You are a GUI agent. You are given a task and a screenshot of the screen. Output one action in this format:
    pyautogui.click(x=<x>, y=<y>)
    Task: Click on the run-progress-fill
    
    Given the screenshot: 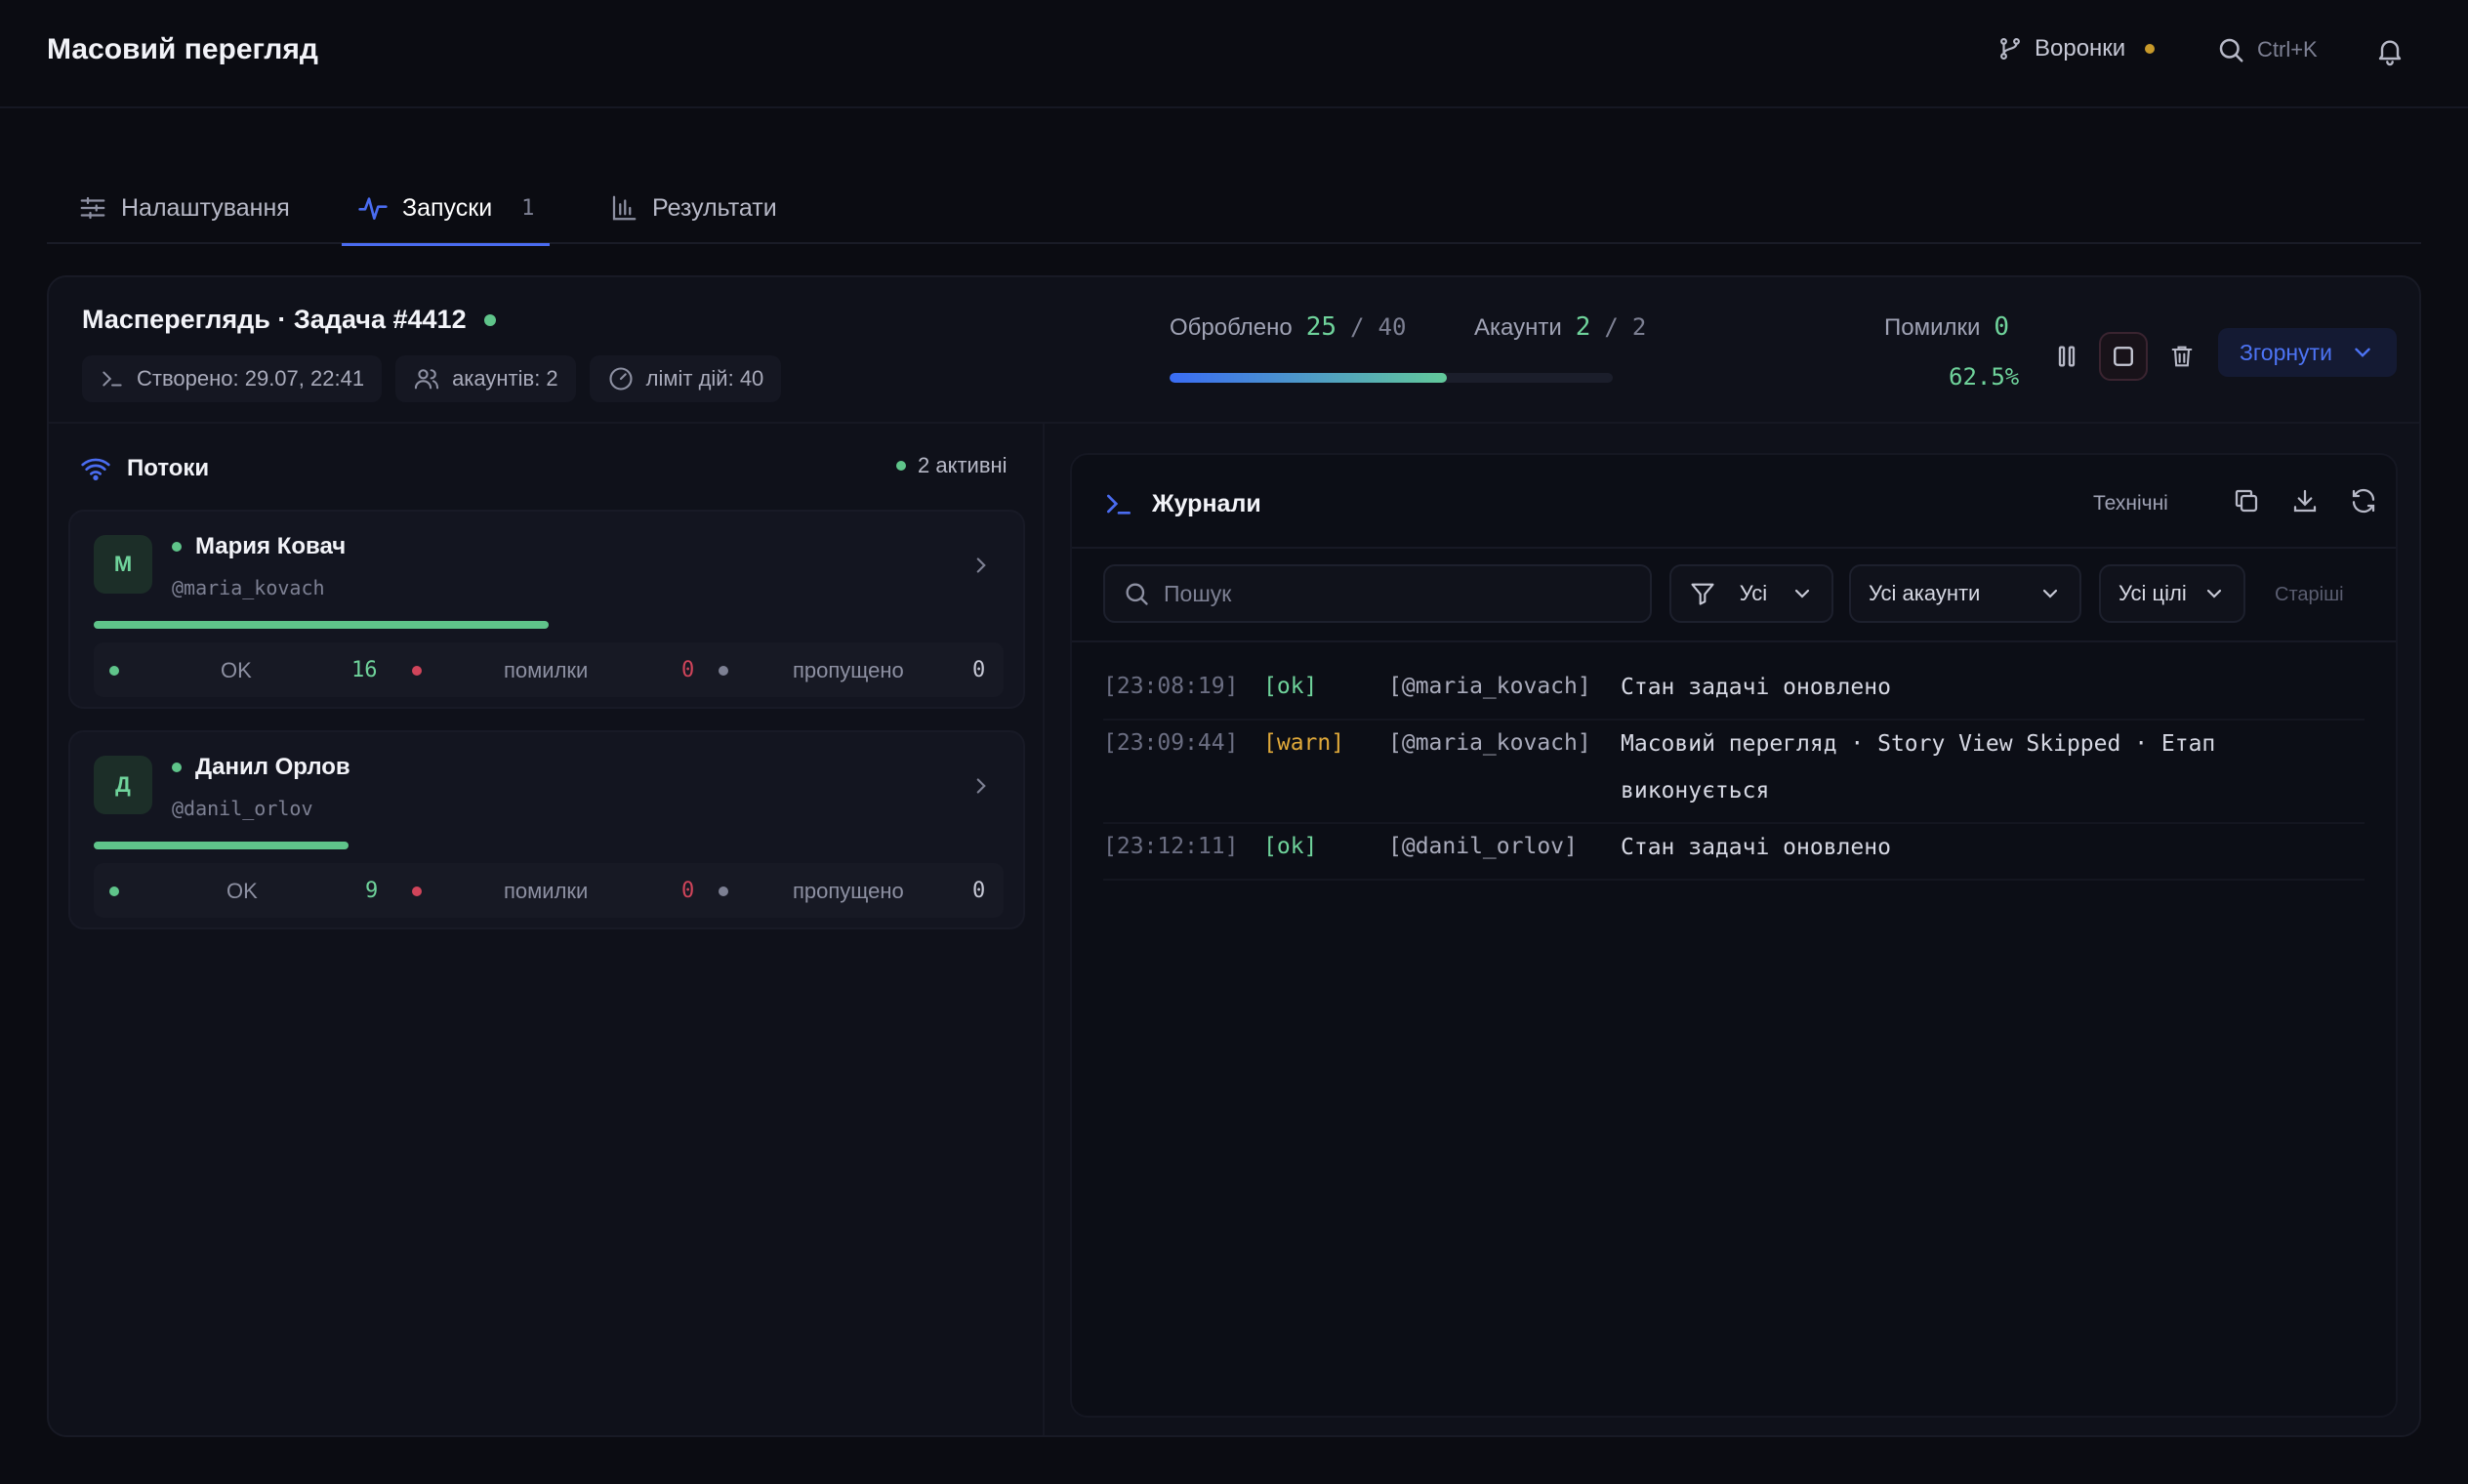 What is the action you would take?
    pyautogui.click(x=1308, y=378)
    